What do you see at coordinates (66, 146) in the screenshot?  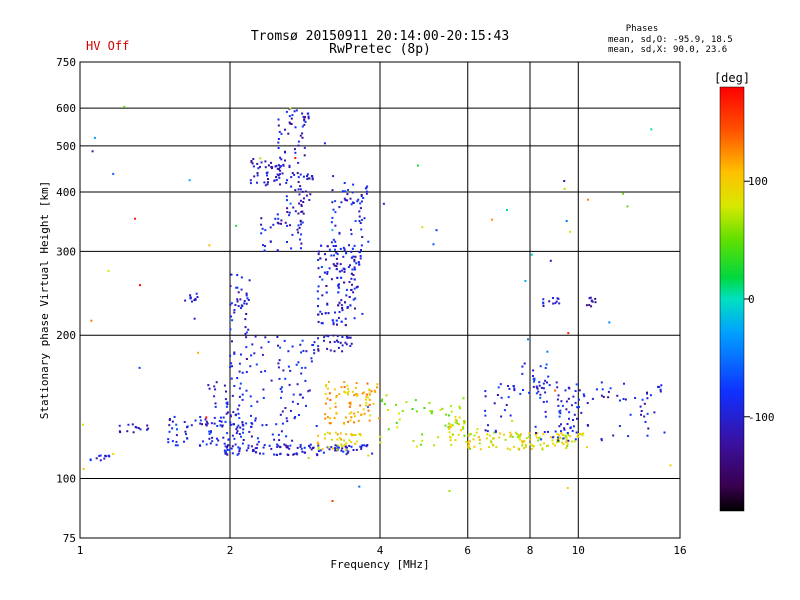 I see `y-tick-label: 500` at bounding box center [66, 146].